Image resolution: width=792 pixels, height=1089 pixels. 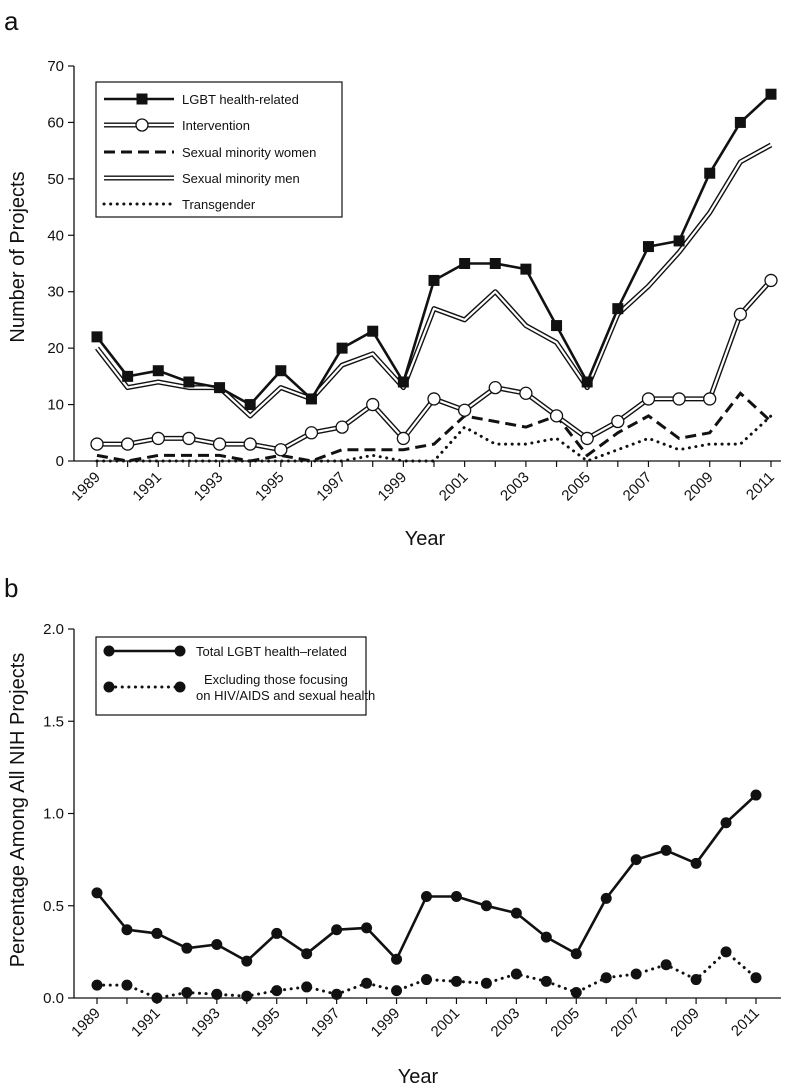 I want to click on legend-label: Sexual minority women, so click(x=249, y=152).